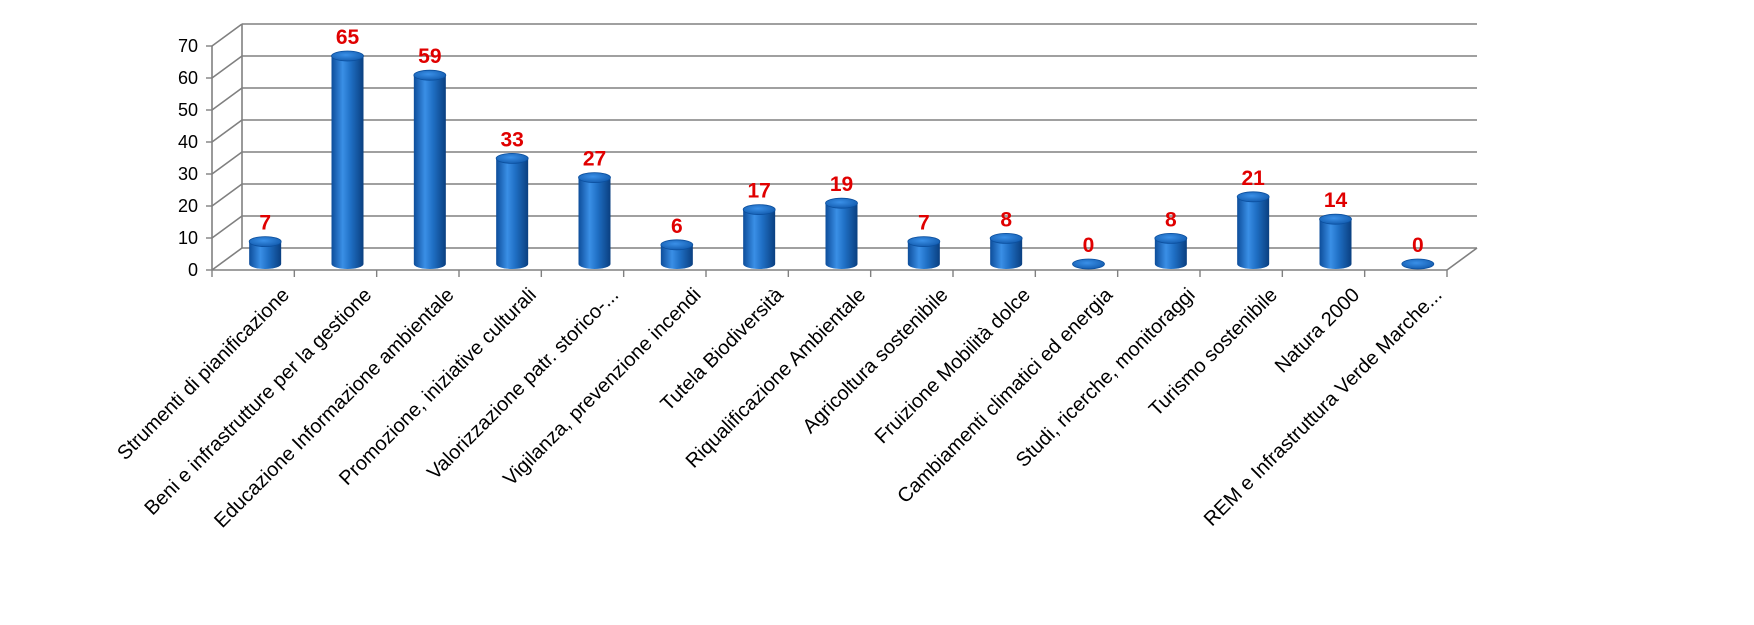 This screenshot has height=625, width=1754. What do you see at coordinates (188, 206) in the screenshot?
I see `y-tick-label: 20` at bounding box center [188, 206].